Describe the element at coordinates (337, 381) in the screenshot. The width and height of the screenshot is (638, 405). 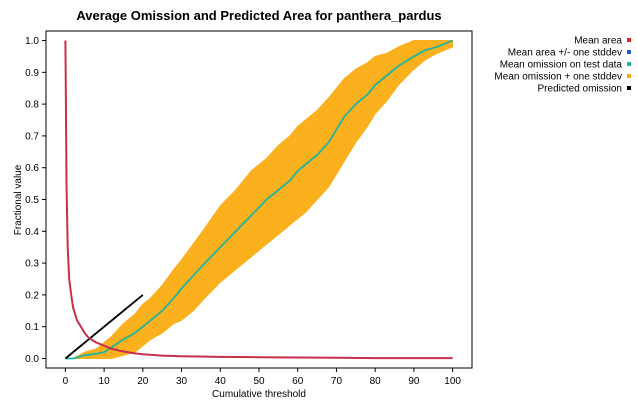
I see `x-tick-label: 70` at that location.